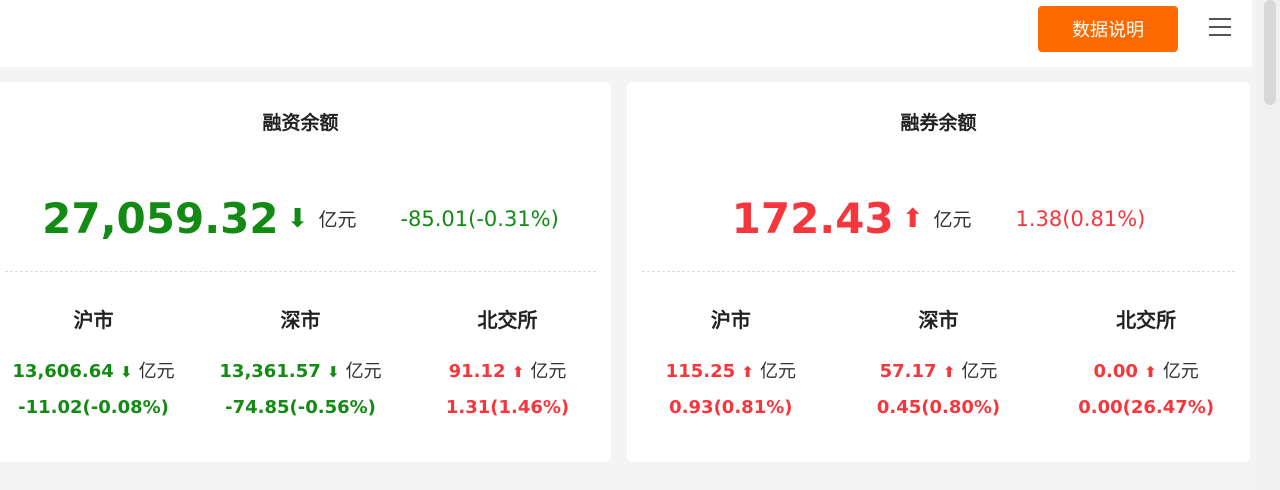 The image size is (1280, 490). I want to click on market-column: 深市 13,361.57 ⬇ 亿元 -74.85(-0.56%), so click(300, 361).